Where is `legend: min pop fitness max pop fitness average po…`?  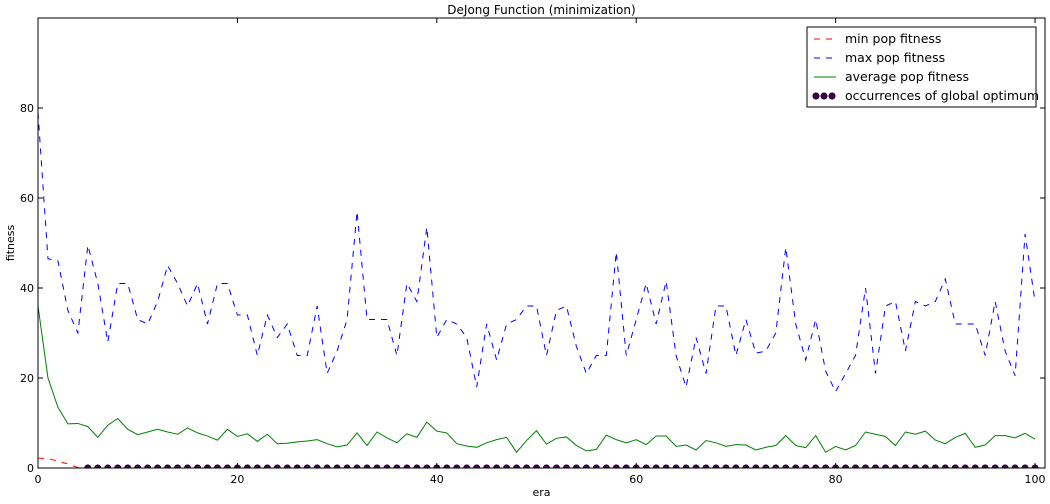 legend: min pop fitness max pop fitness average po… is located at coordinates (922, 67).